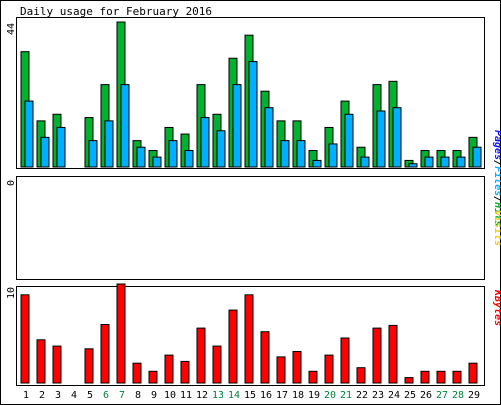 The width and height of the screenshot is (501, 405). I want to click on day-label: 17, so click(282, 395).